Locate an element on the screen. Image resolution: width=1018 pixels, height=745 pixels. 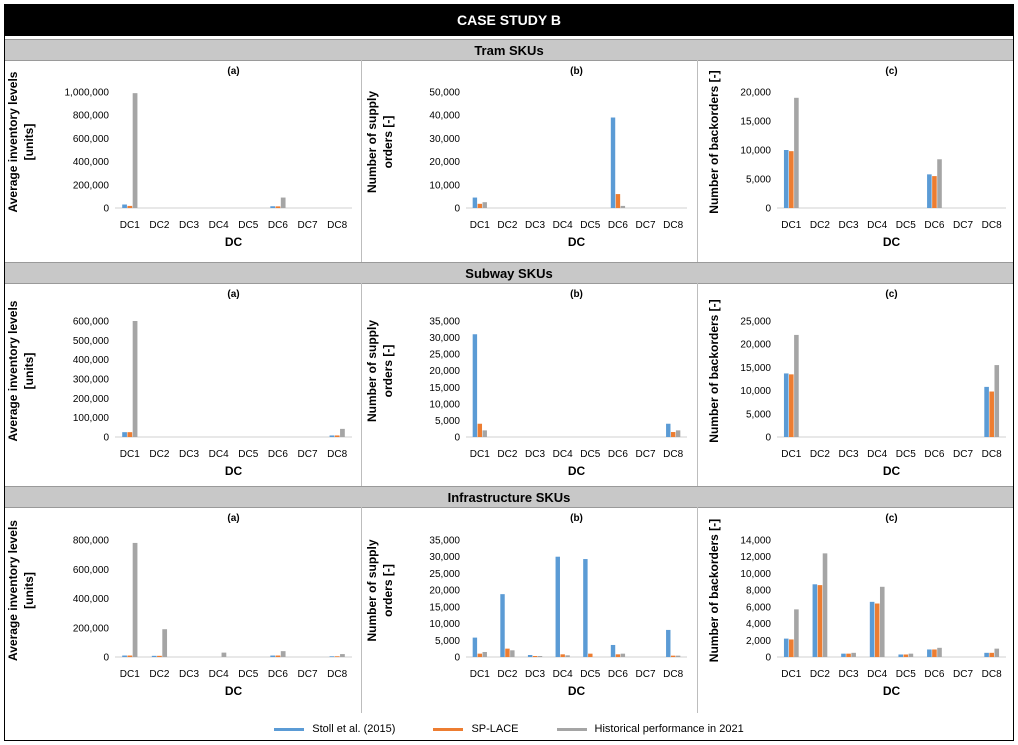
y-tick-label: 35,000 is located at coordinates (444, 322).